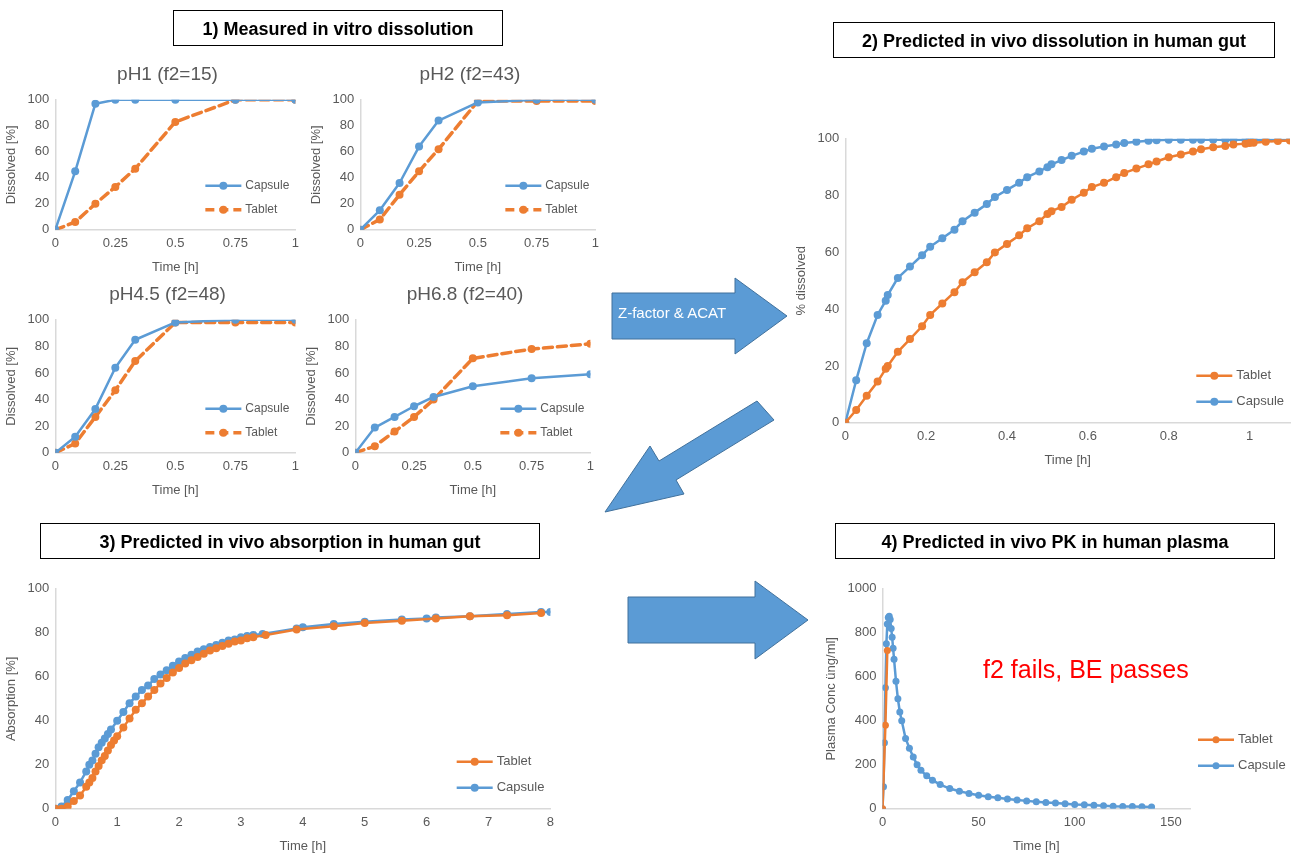  I want to click on x-tick-label: 100, so click(1074, 822).